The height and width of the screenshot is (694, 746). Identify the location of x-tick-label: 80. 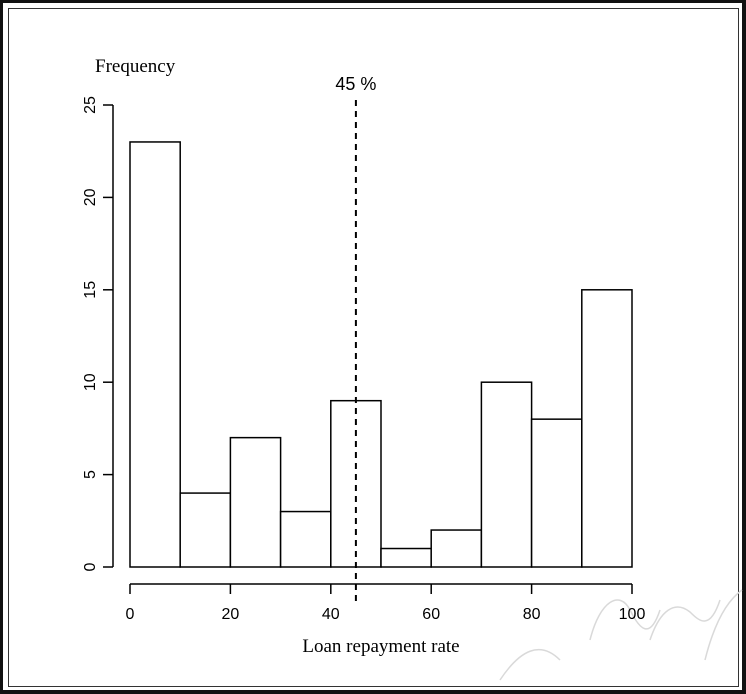
(532, 614).